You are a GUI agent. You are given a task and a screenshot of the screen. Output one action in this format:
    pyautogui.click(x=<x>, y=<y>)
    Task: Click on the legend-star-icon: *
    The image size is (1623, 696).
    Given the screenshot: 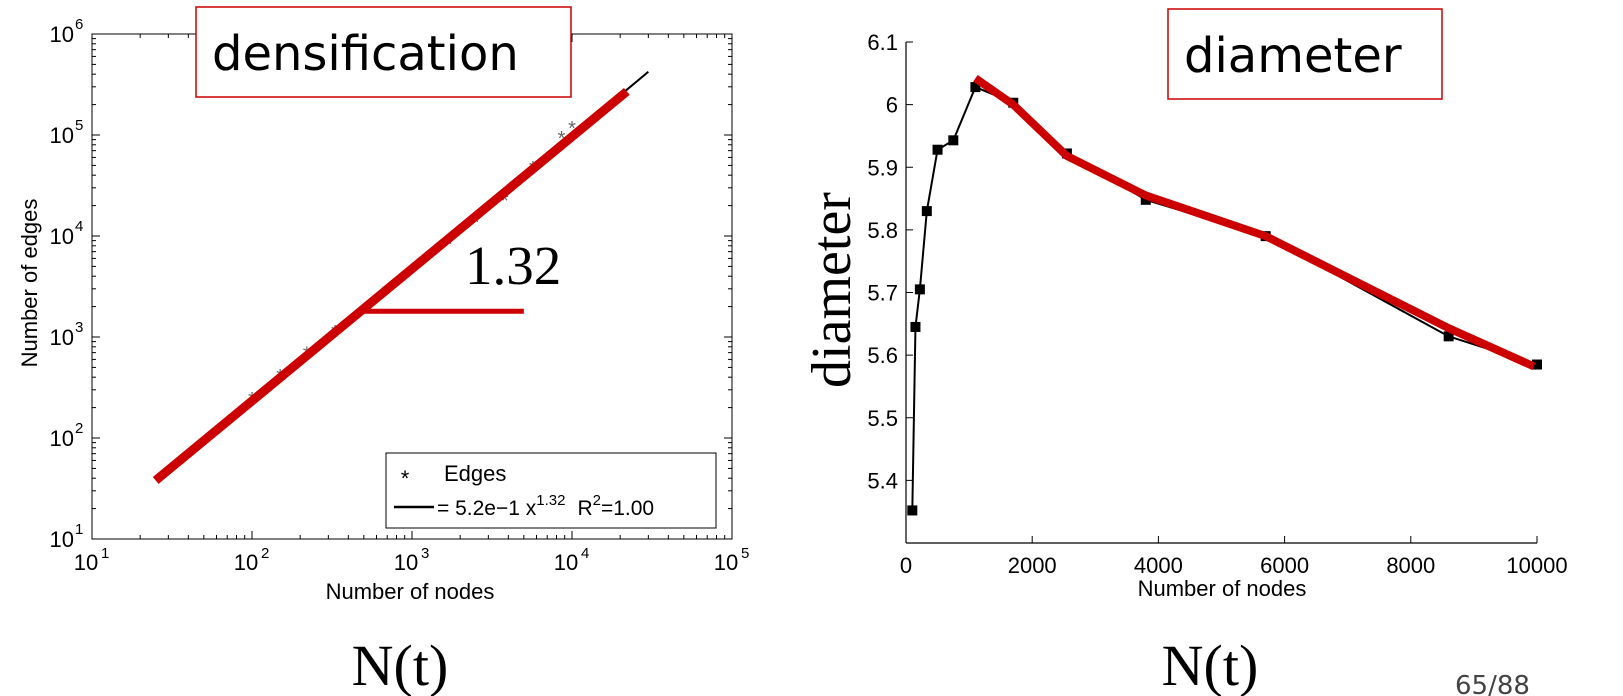 What is the action you would take?
    pyautogui.click(x=405, y=478)
    